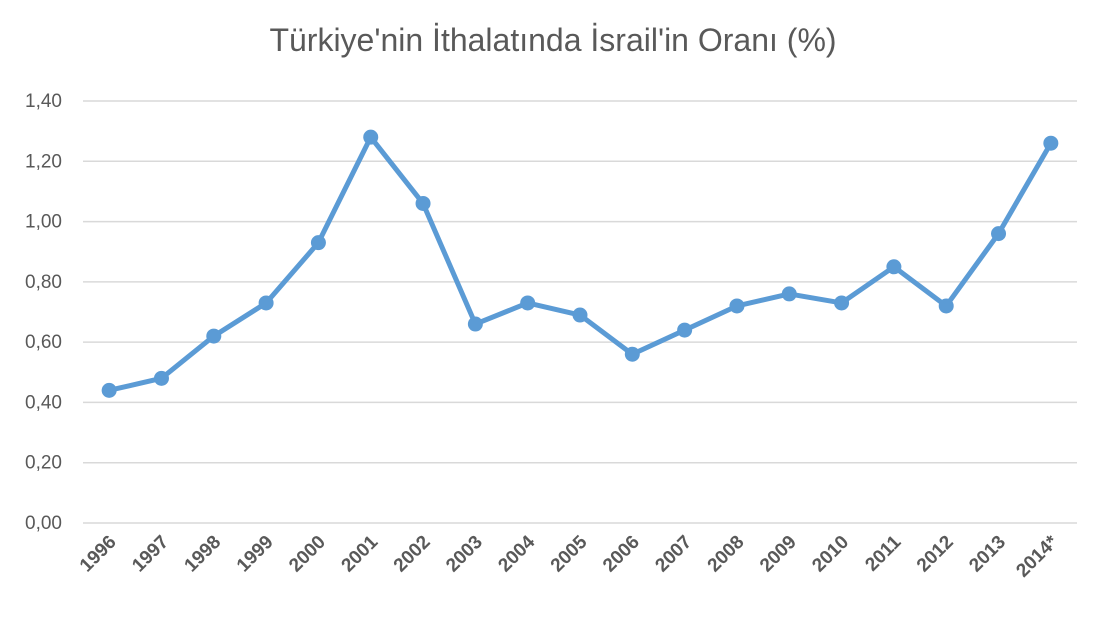 Image resolution: width=1106 pixels, height=619 pixels. I want to click on x-tick-label: 2001, so click(360, 553).